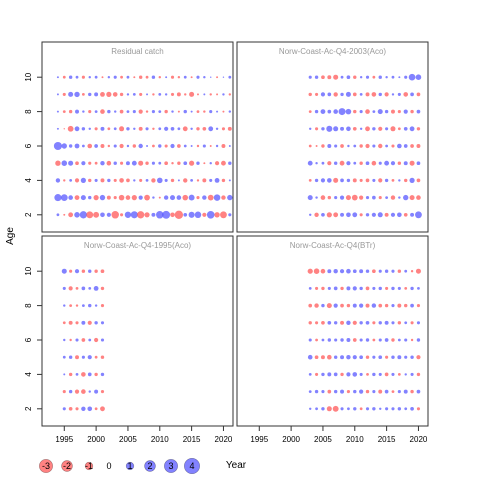 This screenshot has width=480, height=480. What do you see at coordinates (332, 51) in the screenshot?
I see `panel-title: Norw-Coast-Ac-Q4-2003(Aco)` at bounding box center [332, 51].